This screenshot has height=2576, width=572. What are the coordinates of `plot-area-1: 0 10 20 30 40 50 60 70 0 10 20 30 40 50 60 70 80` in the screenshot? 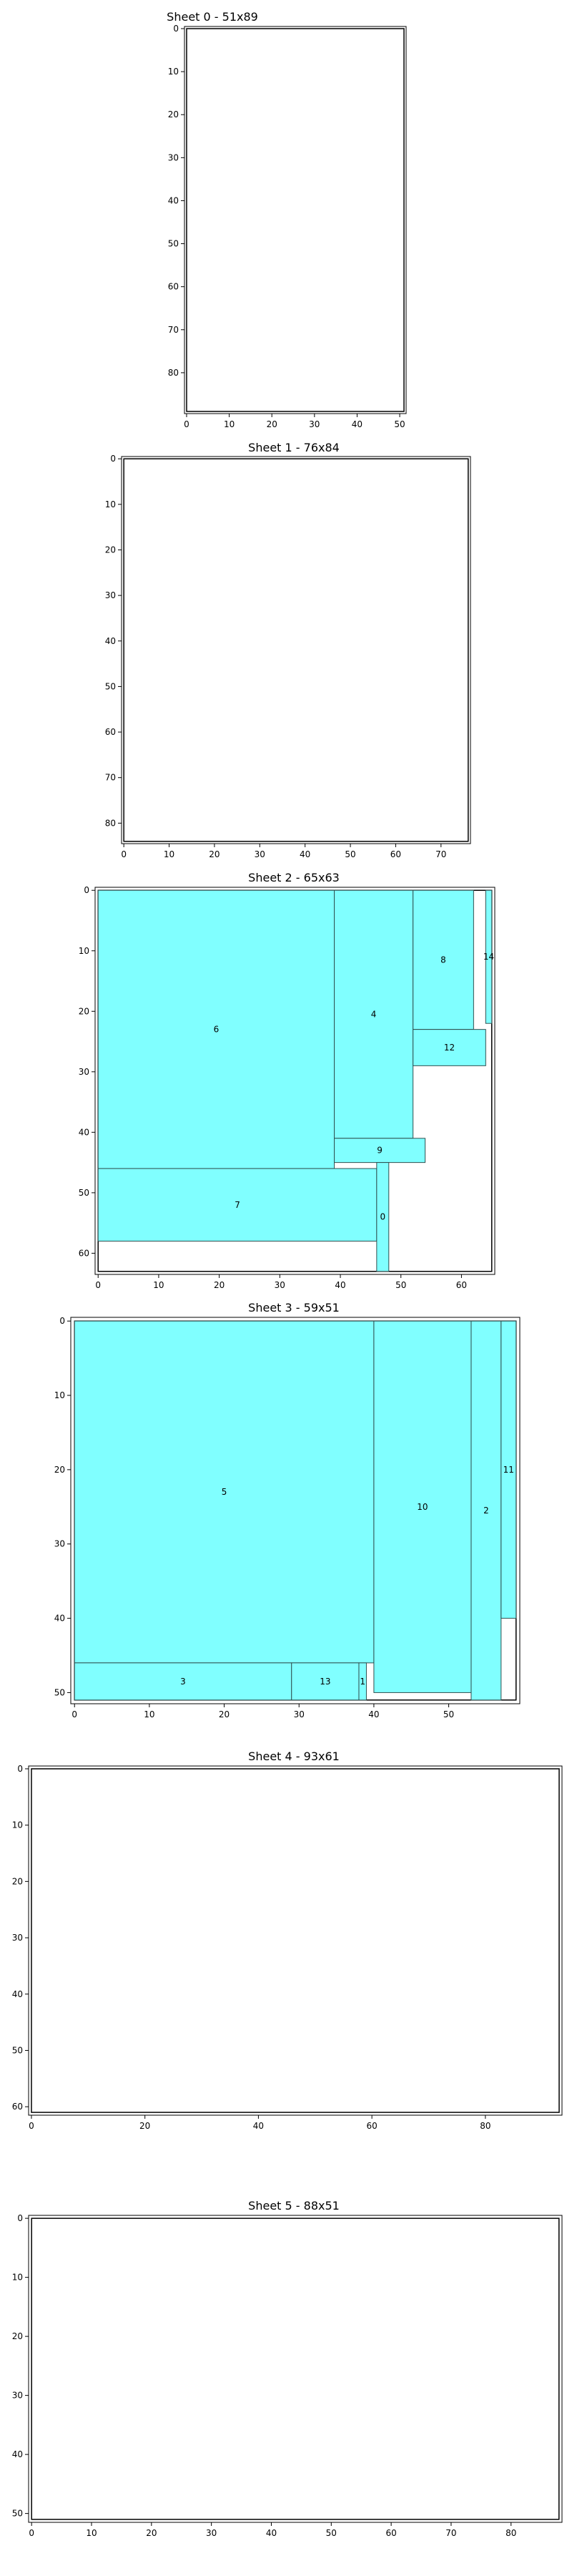 It's located at (288, 656).